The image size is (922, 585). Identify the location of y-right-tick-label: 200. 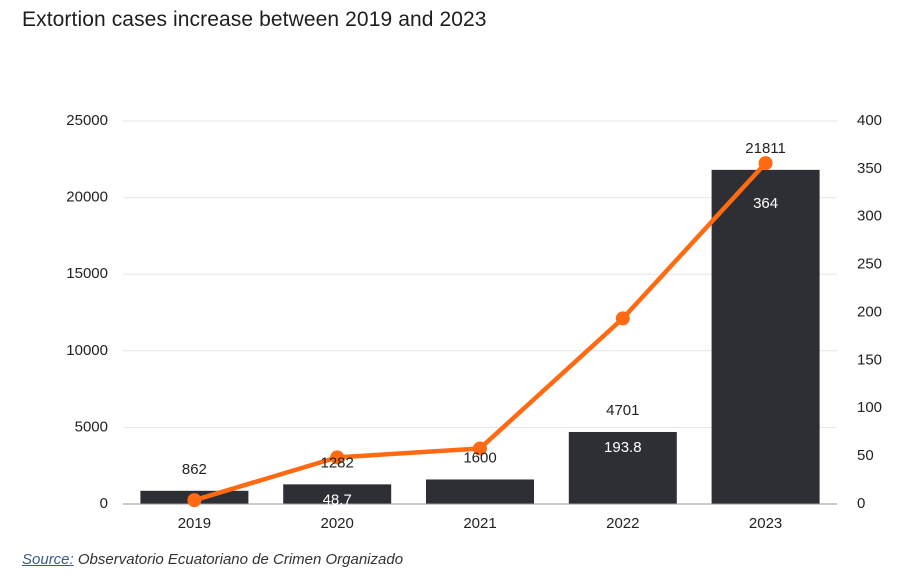
(869, 311).